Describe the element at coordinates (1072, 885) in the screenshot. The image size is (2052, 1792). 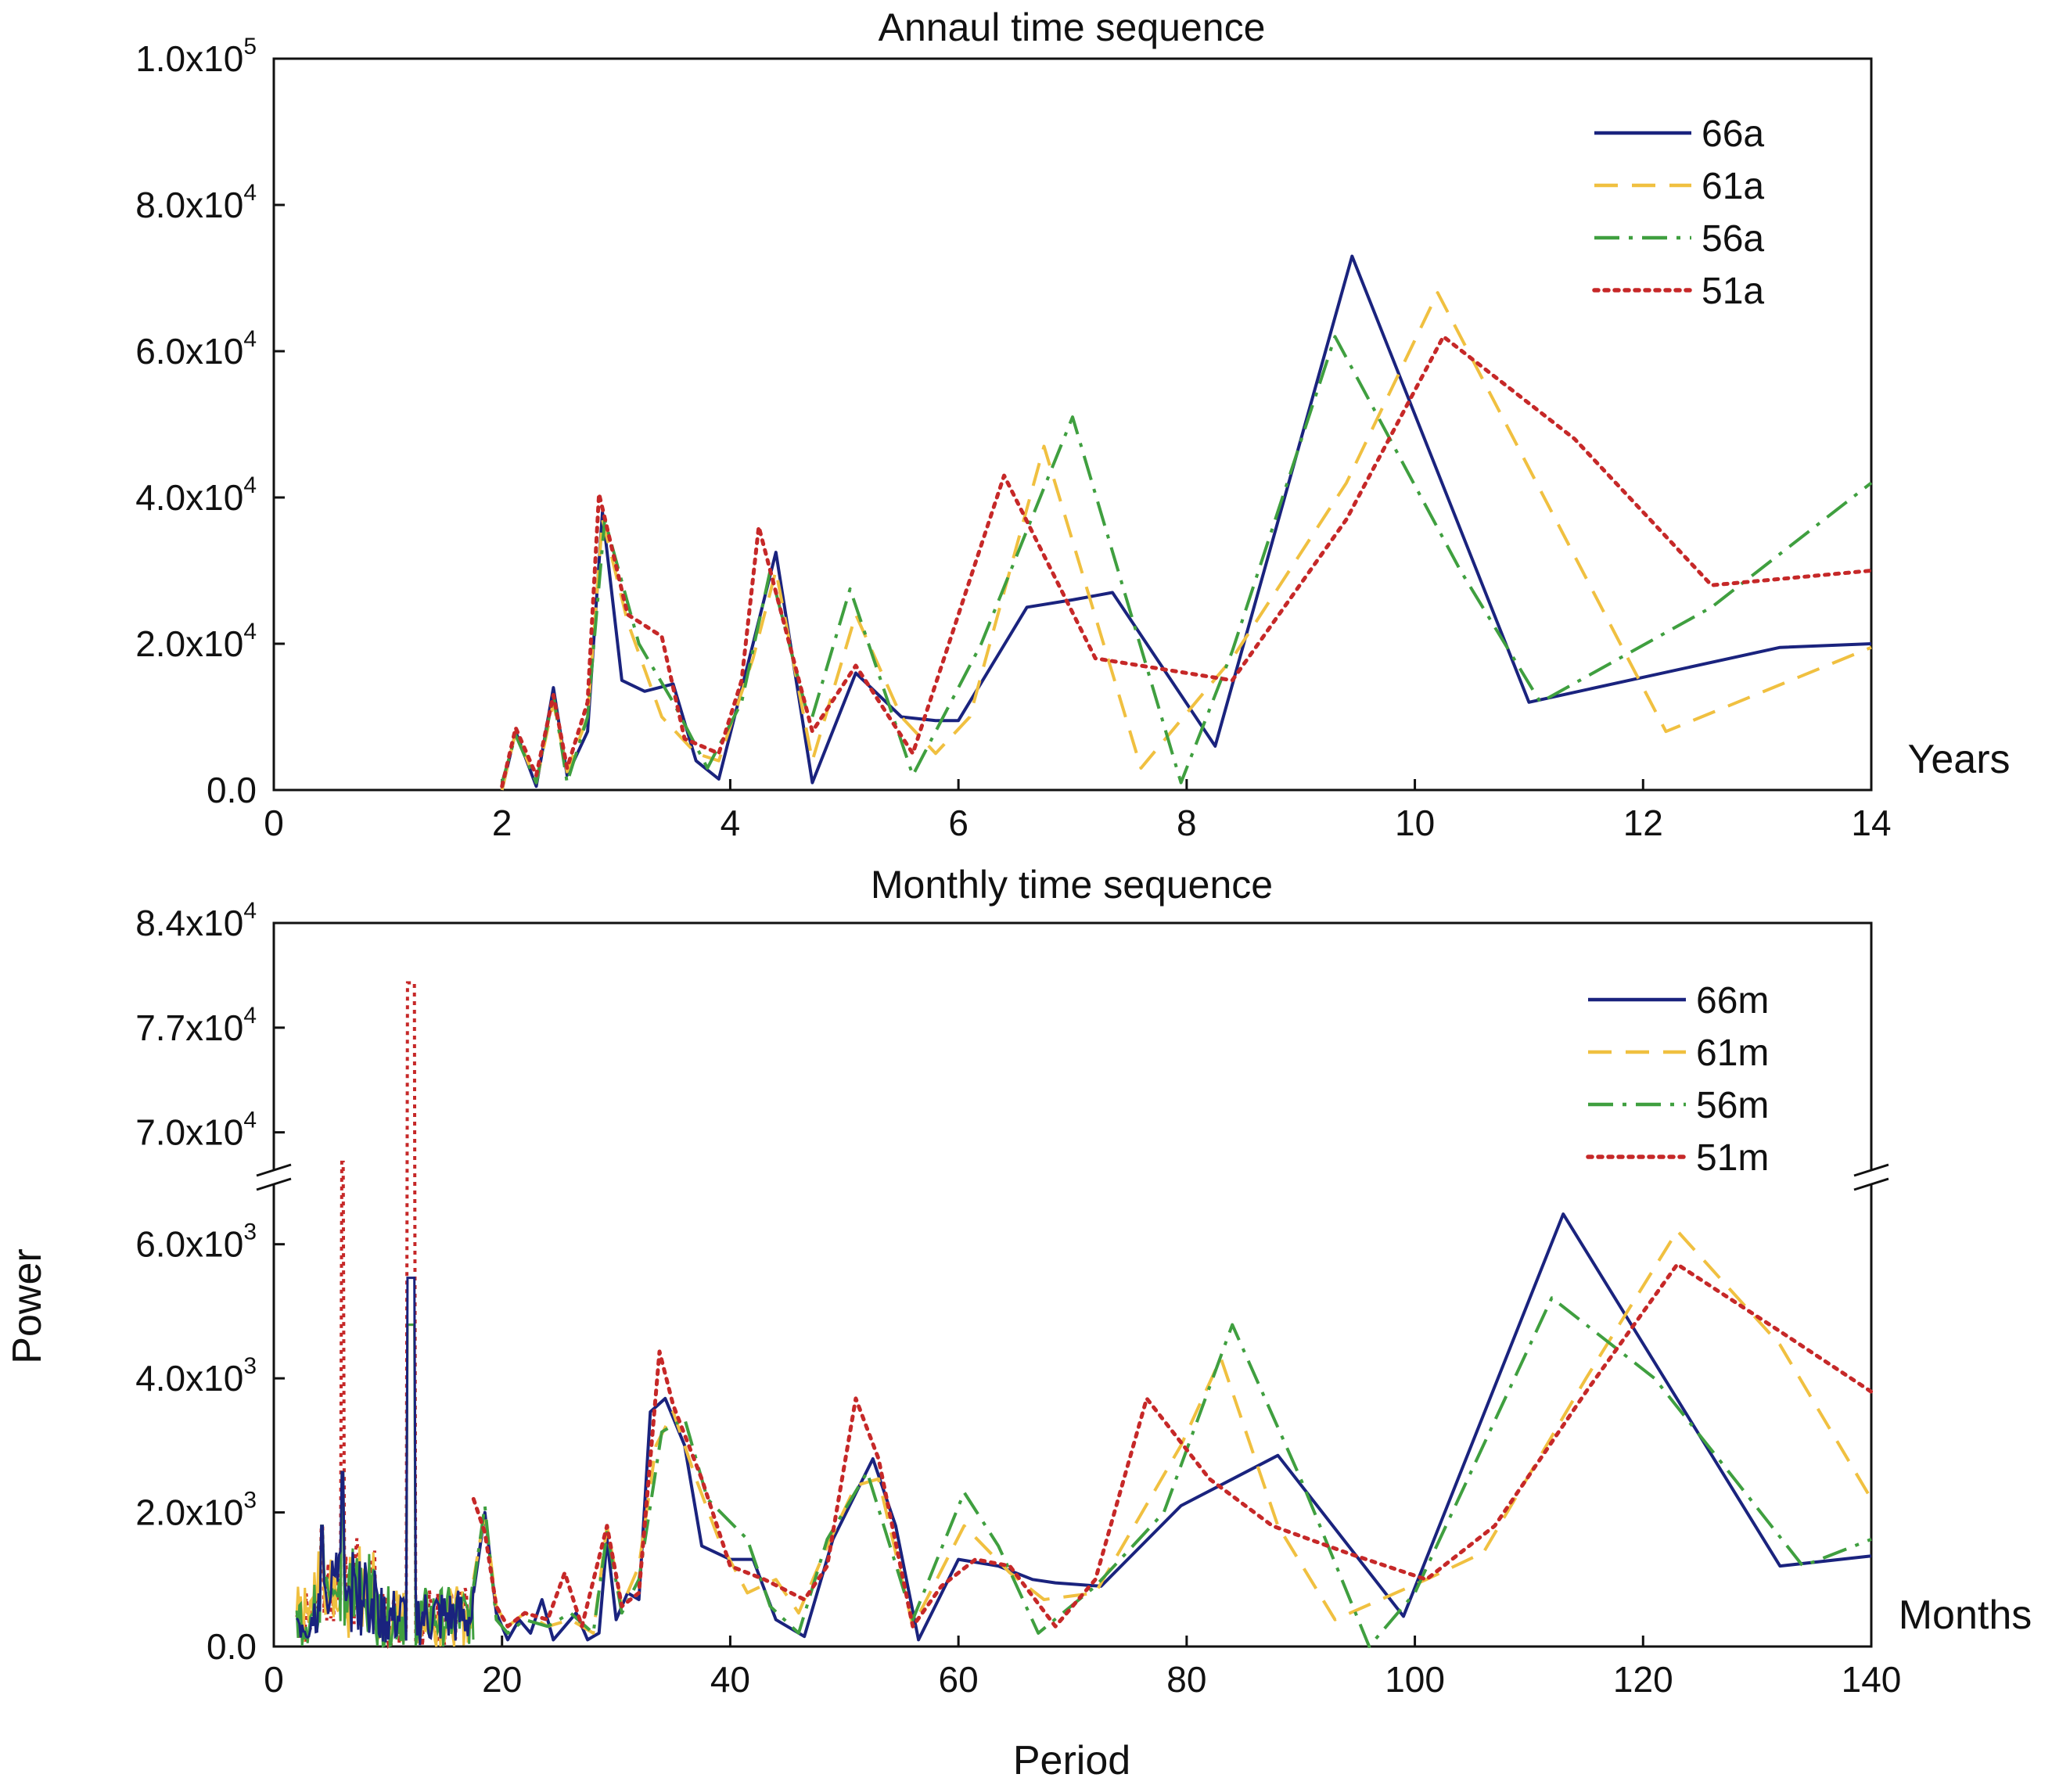
I see `monthly-panel-title: Monthly time sequence` at that location.